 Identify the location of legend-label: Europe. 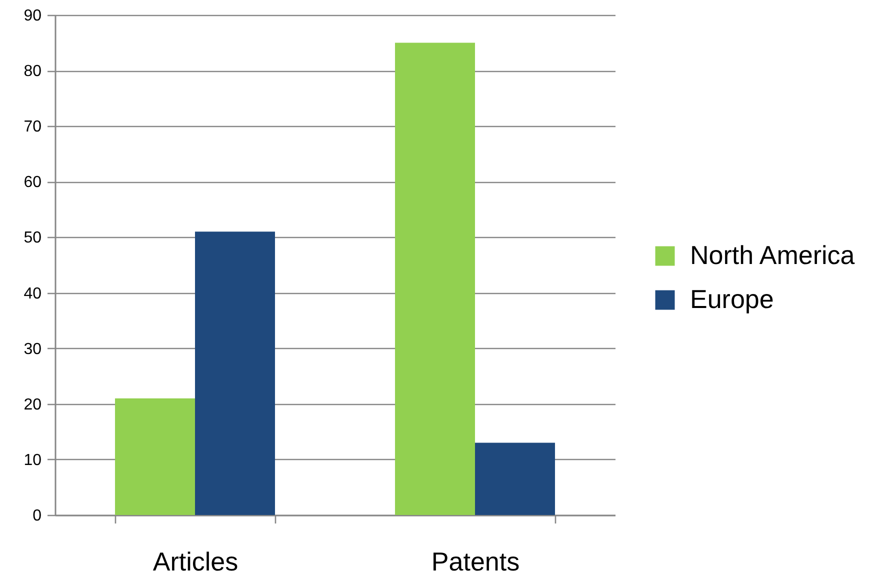
(732, 299).